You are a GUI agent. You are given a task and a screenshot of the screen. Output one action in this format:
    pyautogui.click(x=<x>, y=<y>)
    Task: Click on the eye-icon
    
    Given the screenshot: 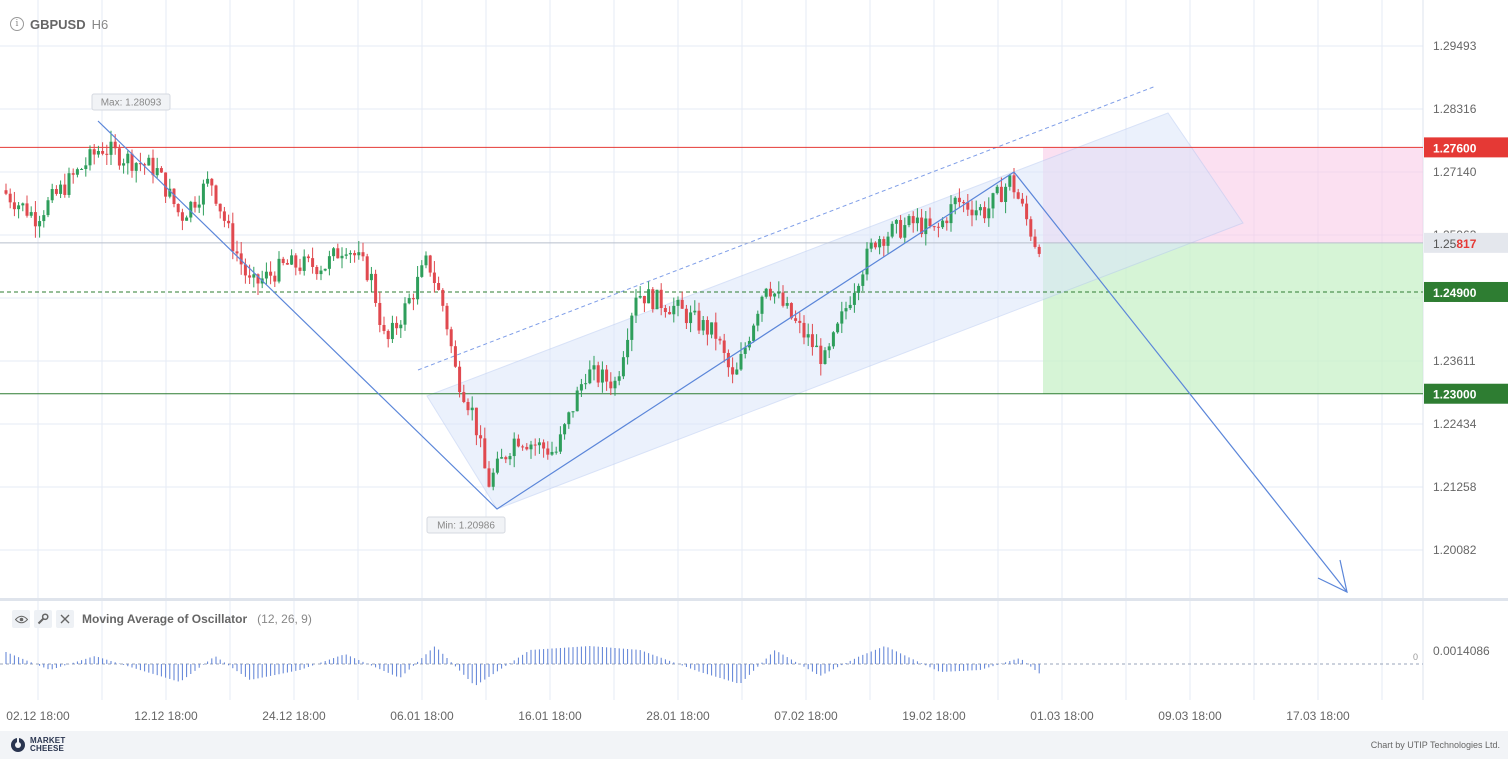 What is the action you would take?
    pyautogui.click(x=21, y=619)
    